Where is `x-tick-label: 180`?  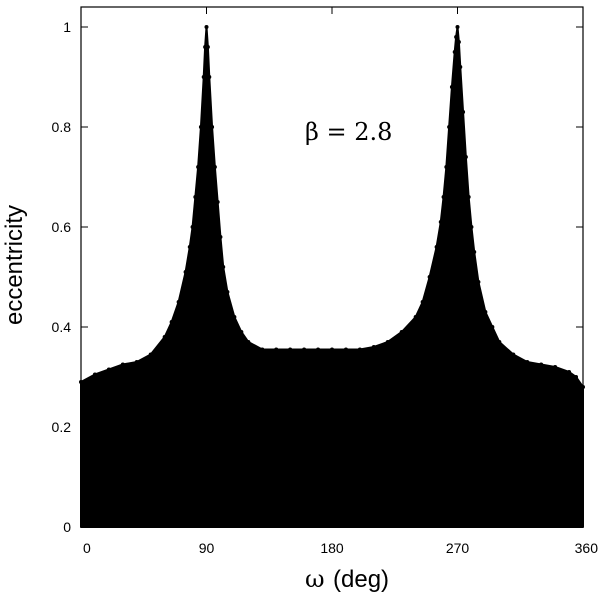
x-tick-label: 180 is located at coordinates (332, 548).